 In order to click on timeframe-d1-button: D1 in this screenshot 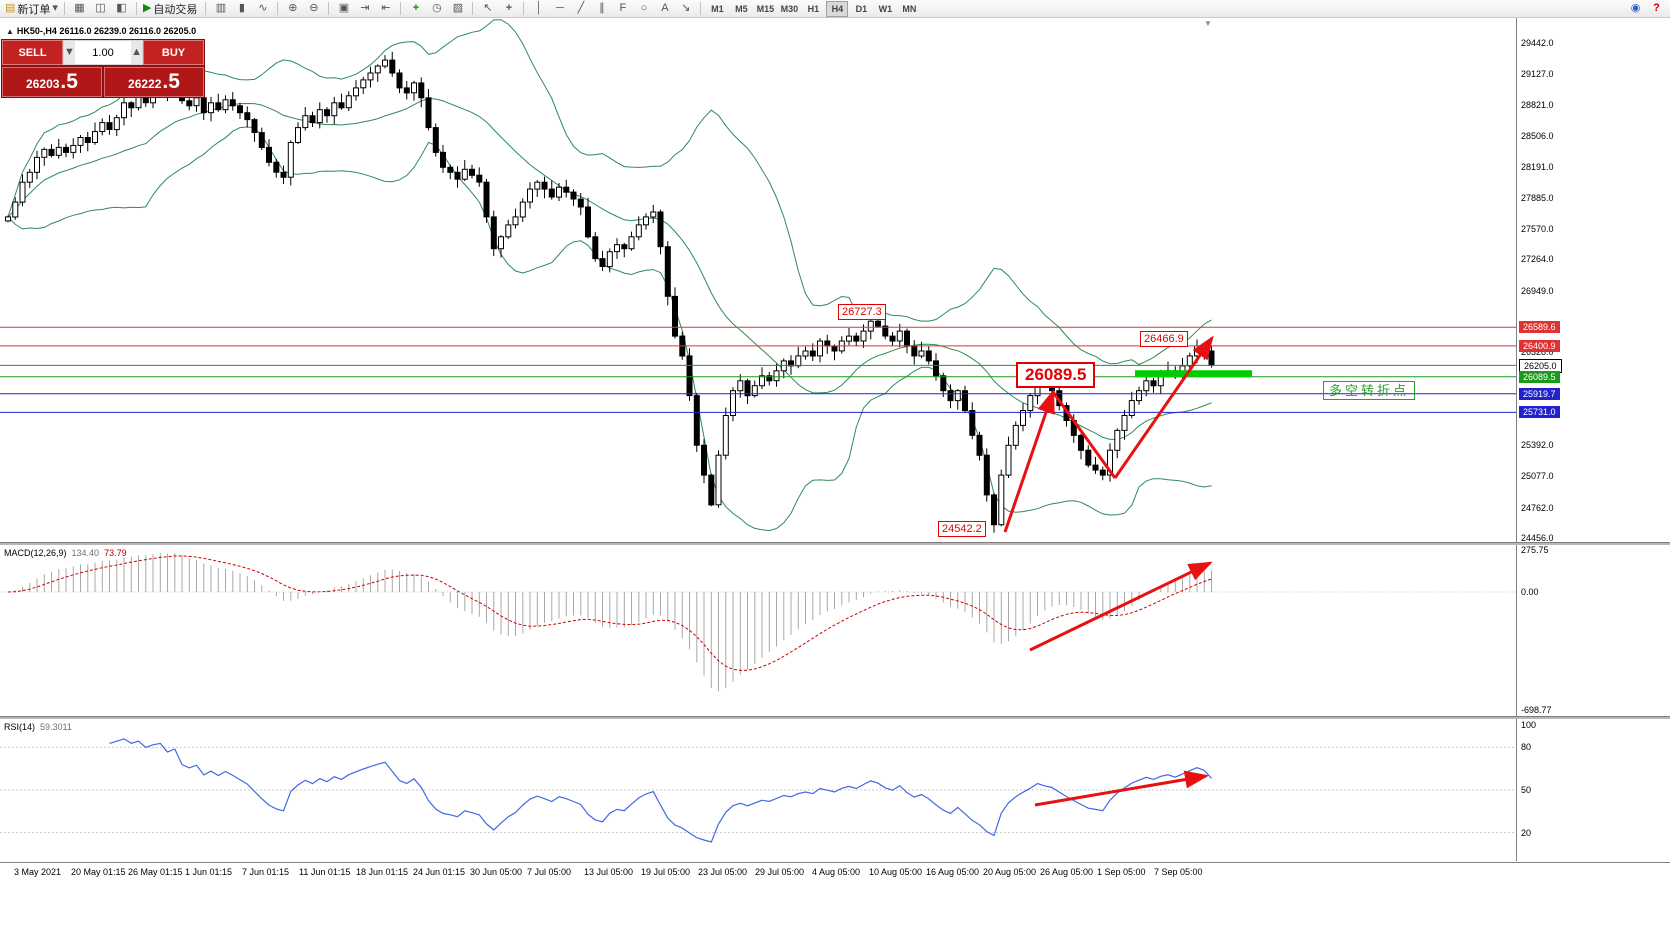, I will do `click(861, 8)`.